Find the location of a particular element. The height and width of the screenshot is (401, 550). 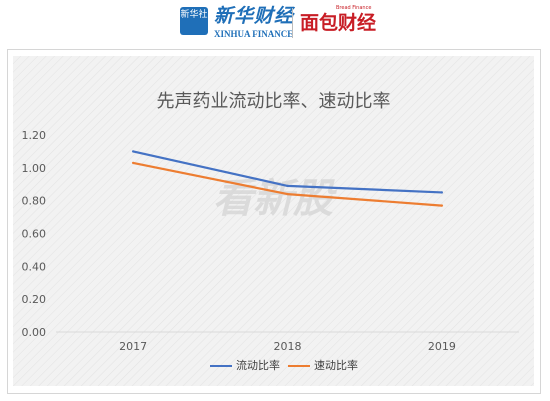

chart-title: 先声药业流动比率、速动比率 is located at coordinates (273, 101).